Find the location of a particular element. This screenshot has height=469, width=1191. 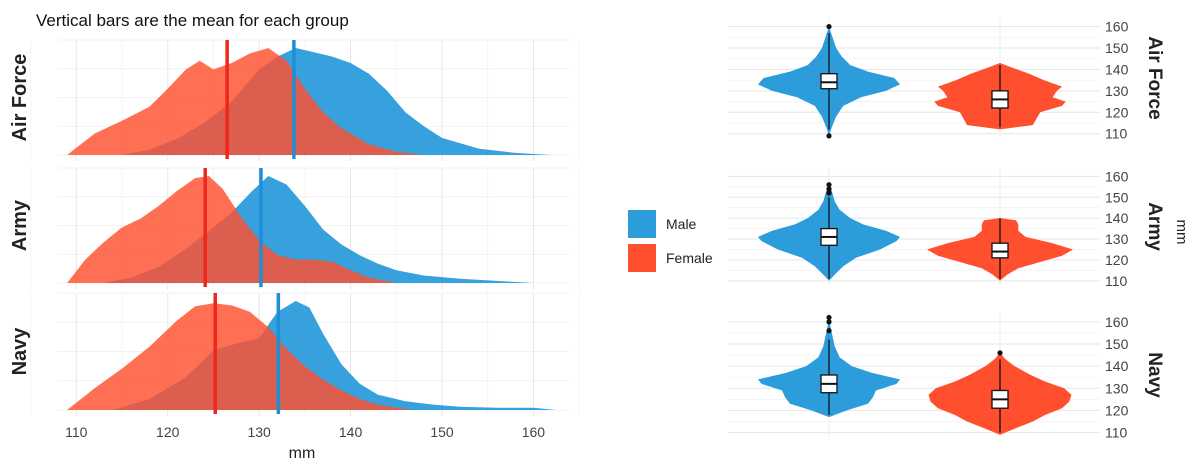

legend-swatch-female is located at coordinates (642, 258).